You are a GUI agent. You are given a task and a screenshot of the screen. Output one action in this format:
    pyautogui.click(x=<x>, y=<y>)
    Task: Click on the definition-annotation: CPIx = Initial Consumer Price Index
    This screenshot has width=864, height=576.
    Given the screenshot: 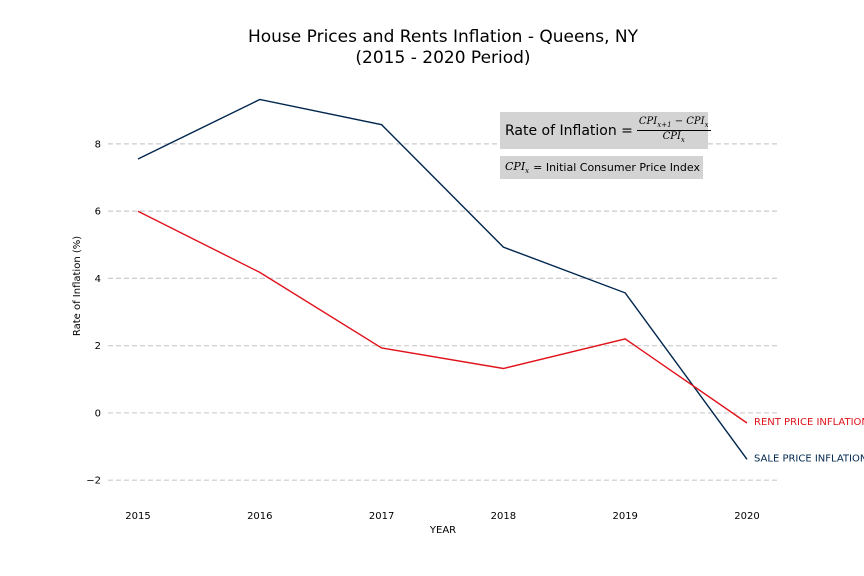 What is the action you would take?
    pyautogui.click(x=601, y=167)
    